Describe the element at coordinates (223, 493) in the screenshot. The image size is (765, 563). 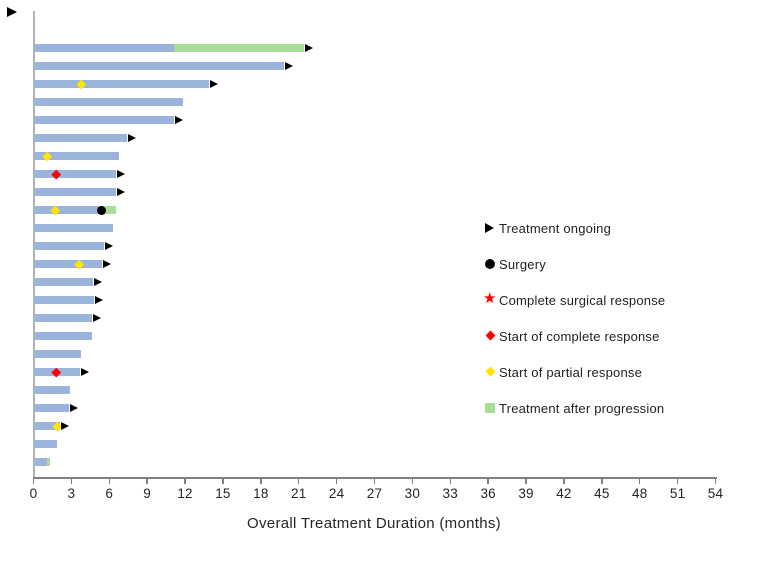
I see `x-tick-label: 15` at that location.